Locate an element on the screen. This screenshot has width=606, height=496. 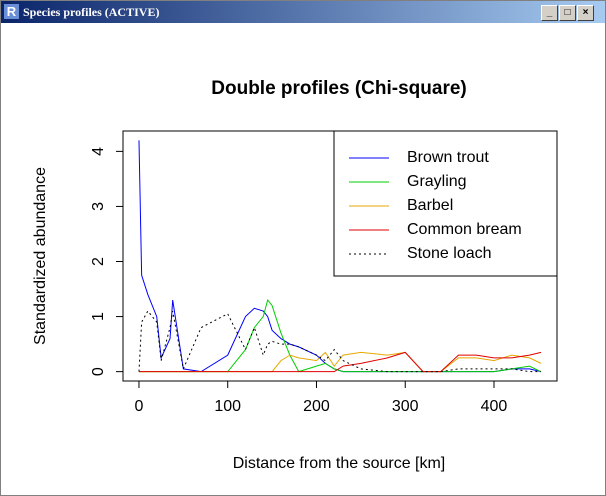
legend-label: Stone loach is located at coordinates (449, 253).